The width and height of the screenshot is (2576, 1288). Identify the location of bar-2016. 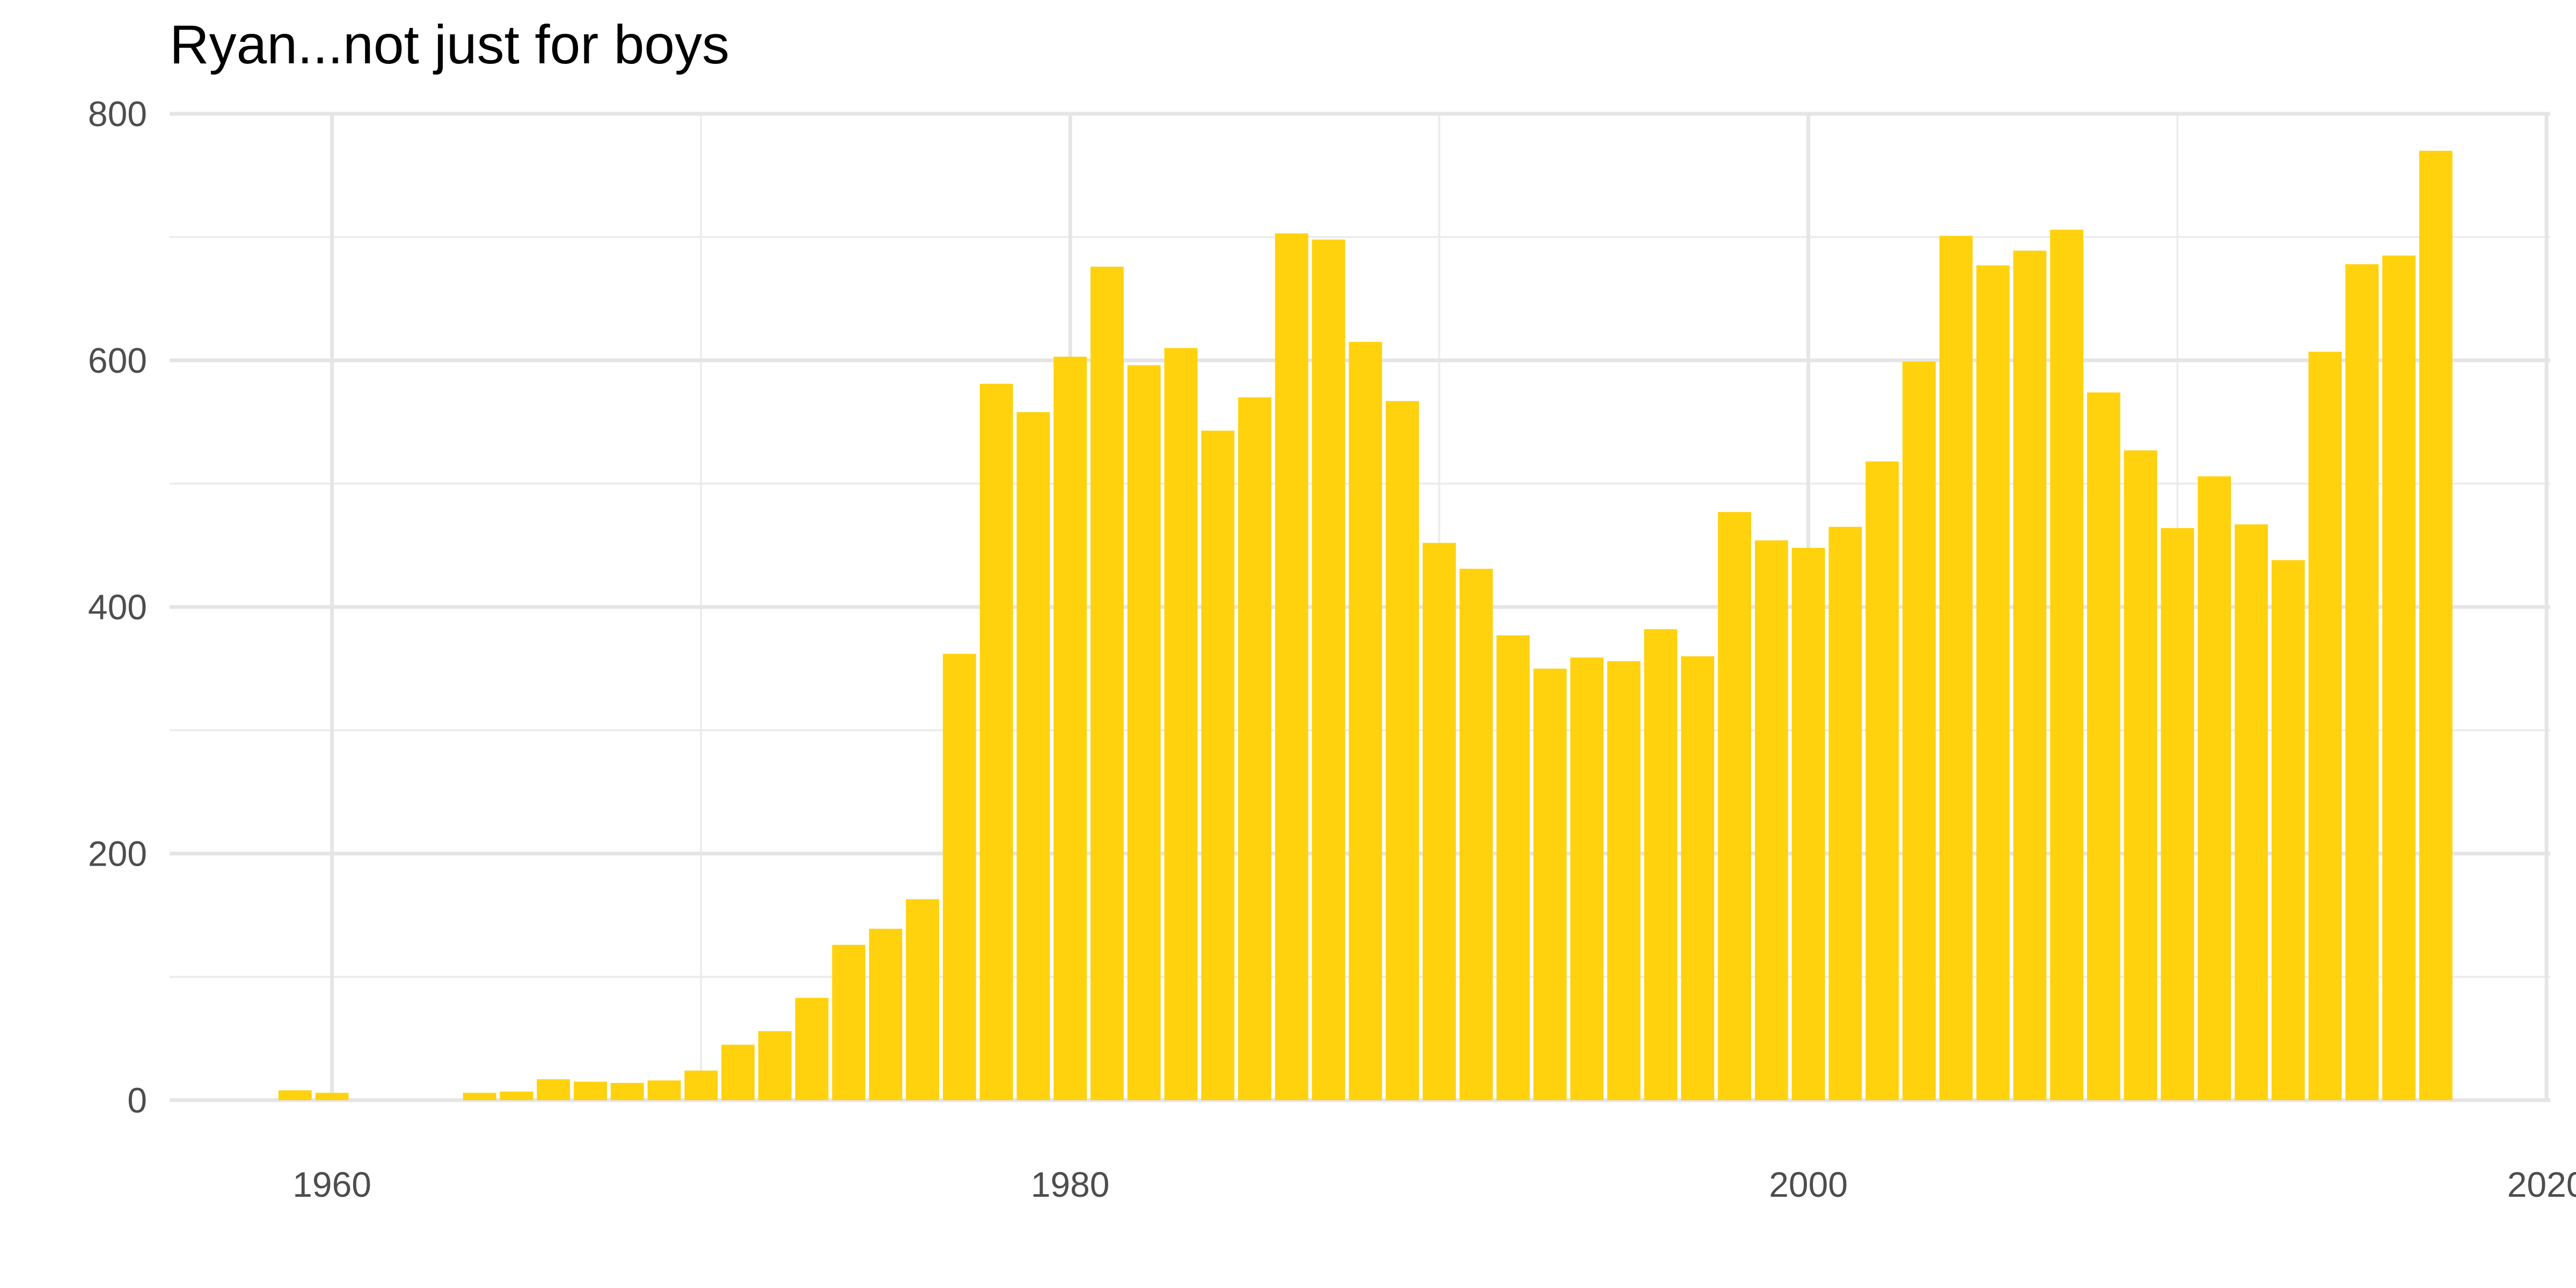
(2399, 677).